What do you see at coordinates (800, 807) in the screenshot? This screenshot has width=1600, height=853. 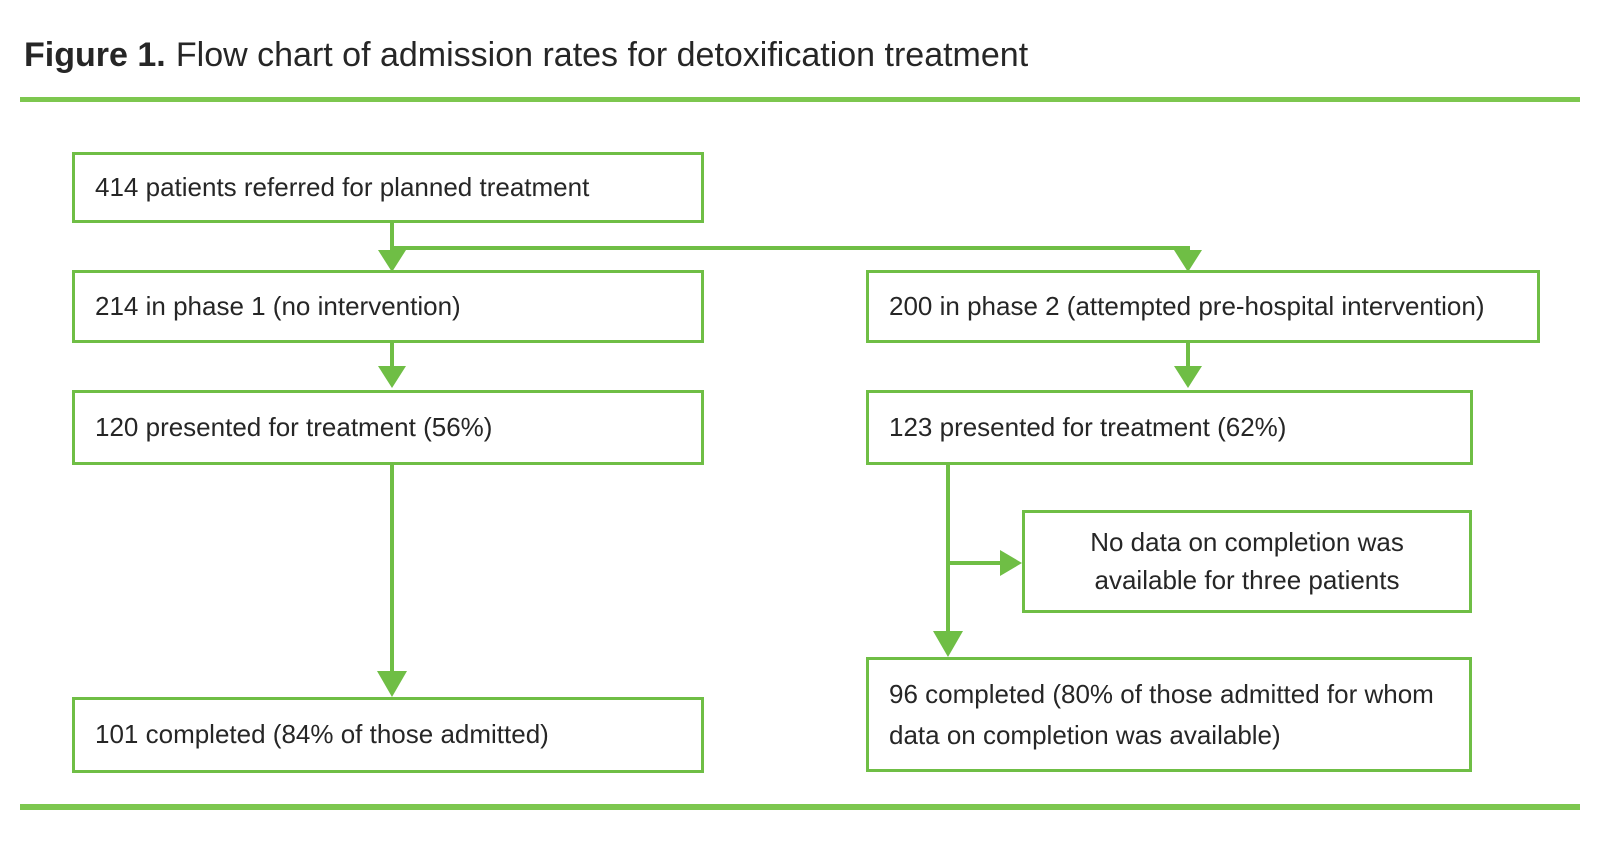 I see `bottom-divider-rule` at bounding box center [800, 807].